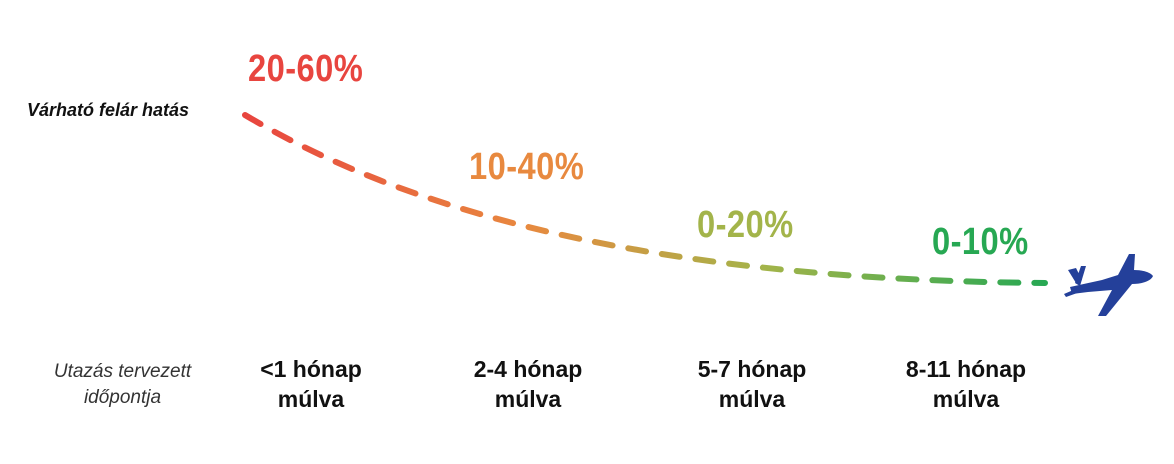 This screenshot has height=464, width=1174. What do you see at coordinates (528, 369) in the screenshot?
I see `period-line1: 2-4 hónap` at bounding box center [528, 369].